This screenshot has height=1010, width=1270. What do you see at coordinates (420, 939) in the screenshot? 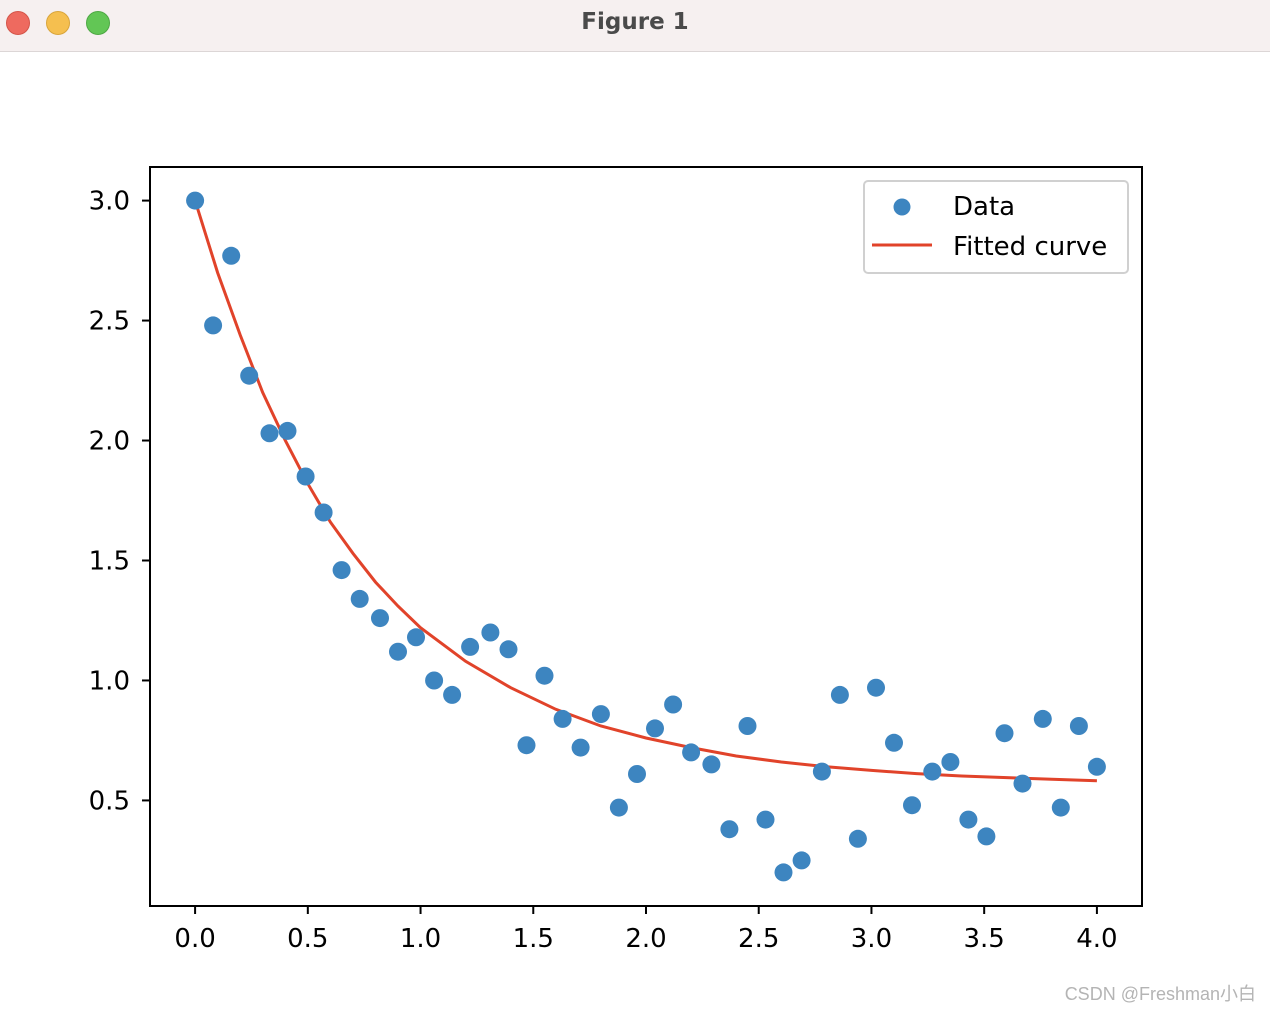
I see `x-tick-label: 1.0` at bounding box center [420, 939].